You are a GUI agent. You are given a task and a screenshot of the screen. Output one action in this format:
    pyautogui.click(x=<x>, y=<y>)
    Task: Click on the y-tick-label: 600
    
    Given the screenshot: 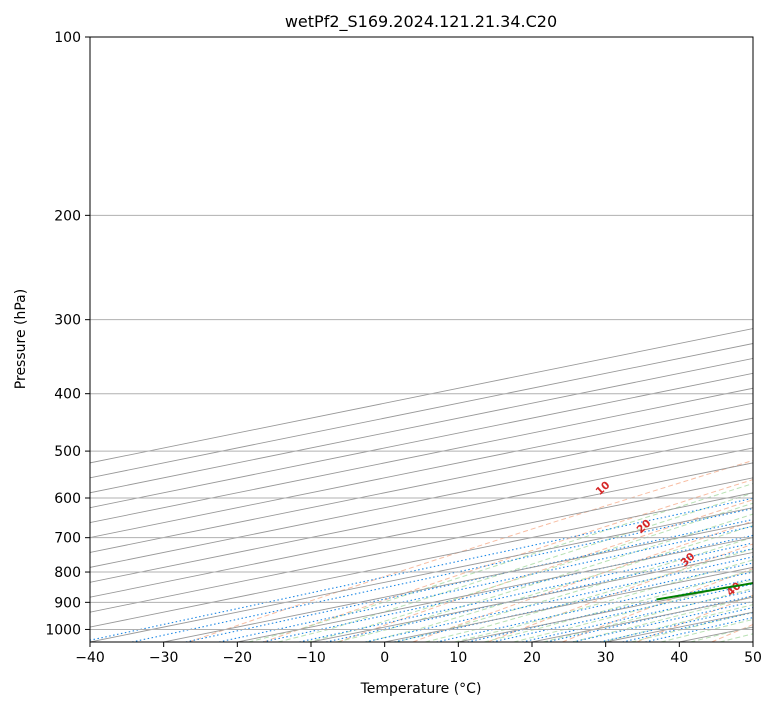 What is the action you would take?
    pyautogui.click(x=67, y=499)
    